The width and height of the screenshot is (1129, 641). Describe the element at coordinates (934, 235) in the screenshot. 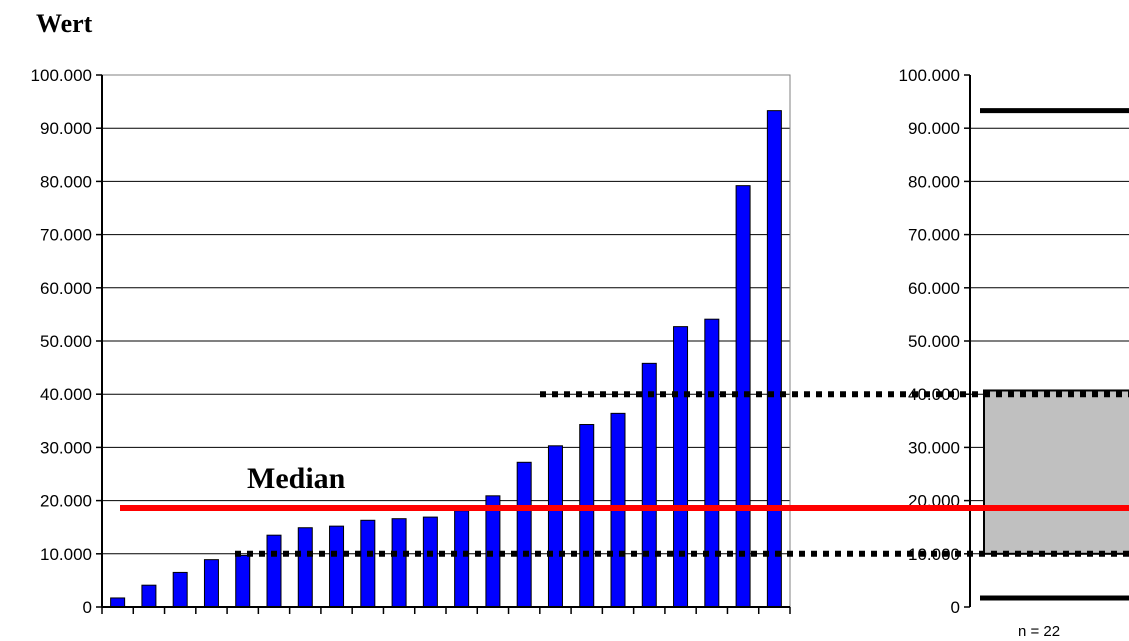

I see `right-y-tick-label: 70.000` at that location.